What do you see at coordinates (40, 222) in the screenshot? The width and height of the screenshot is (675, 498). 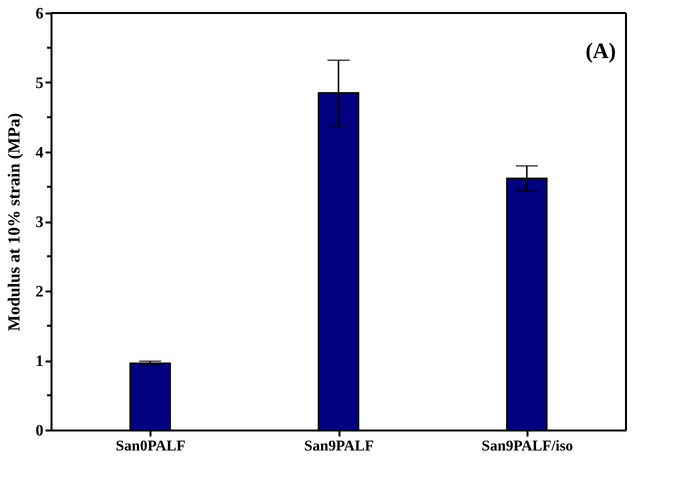 I see `y-tick-label: 3` at bounding box center [40, 222].